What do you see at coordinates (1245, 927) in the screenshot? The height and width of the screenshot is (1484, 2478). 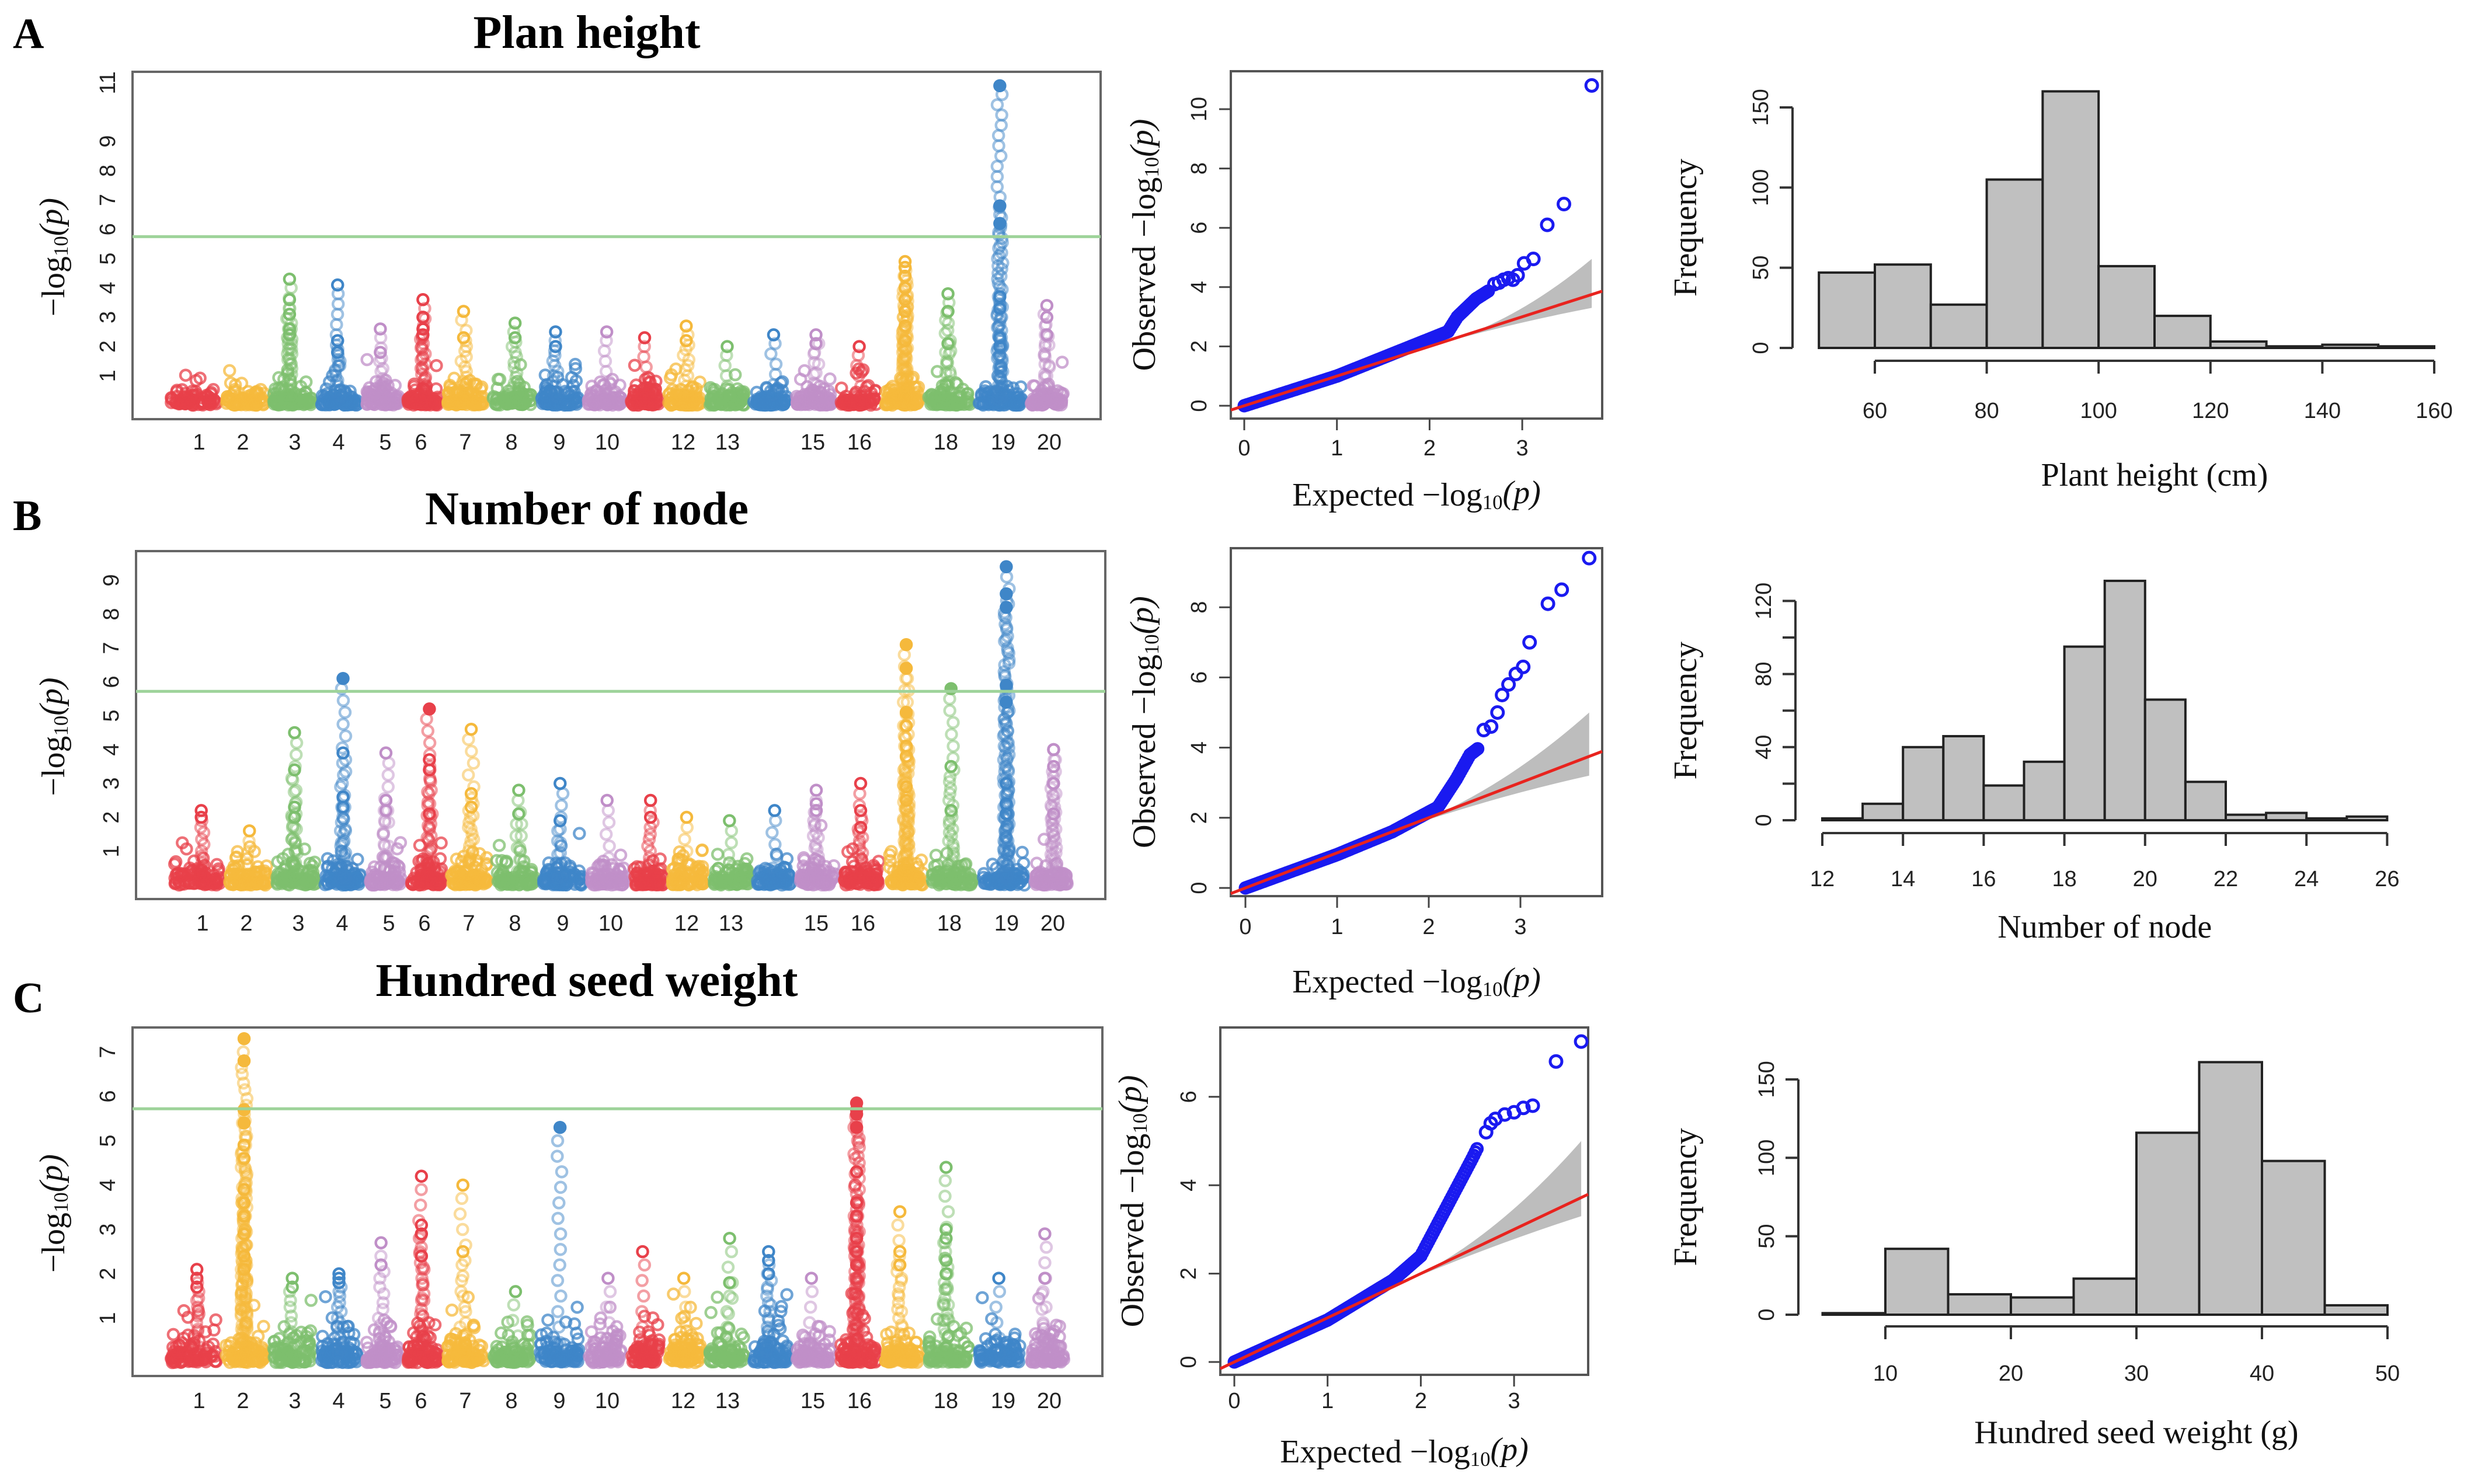 I see `x-tick-label: 0` at bounding box center [1245, 927].